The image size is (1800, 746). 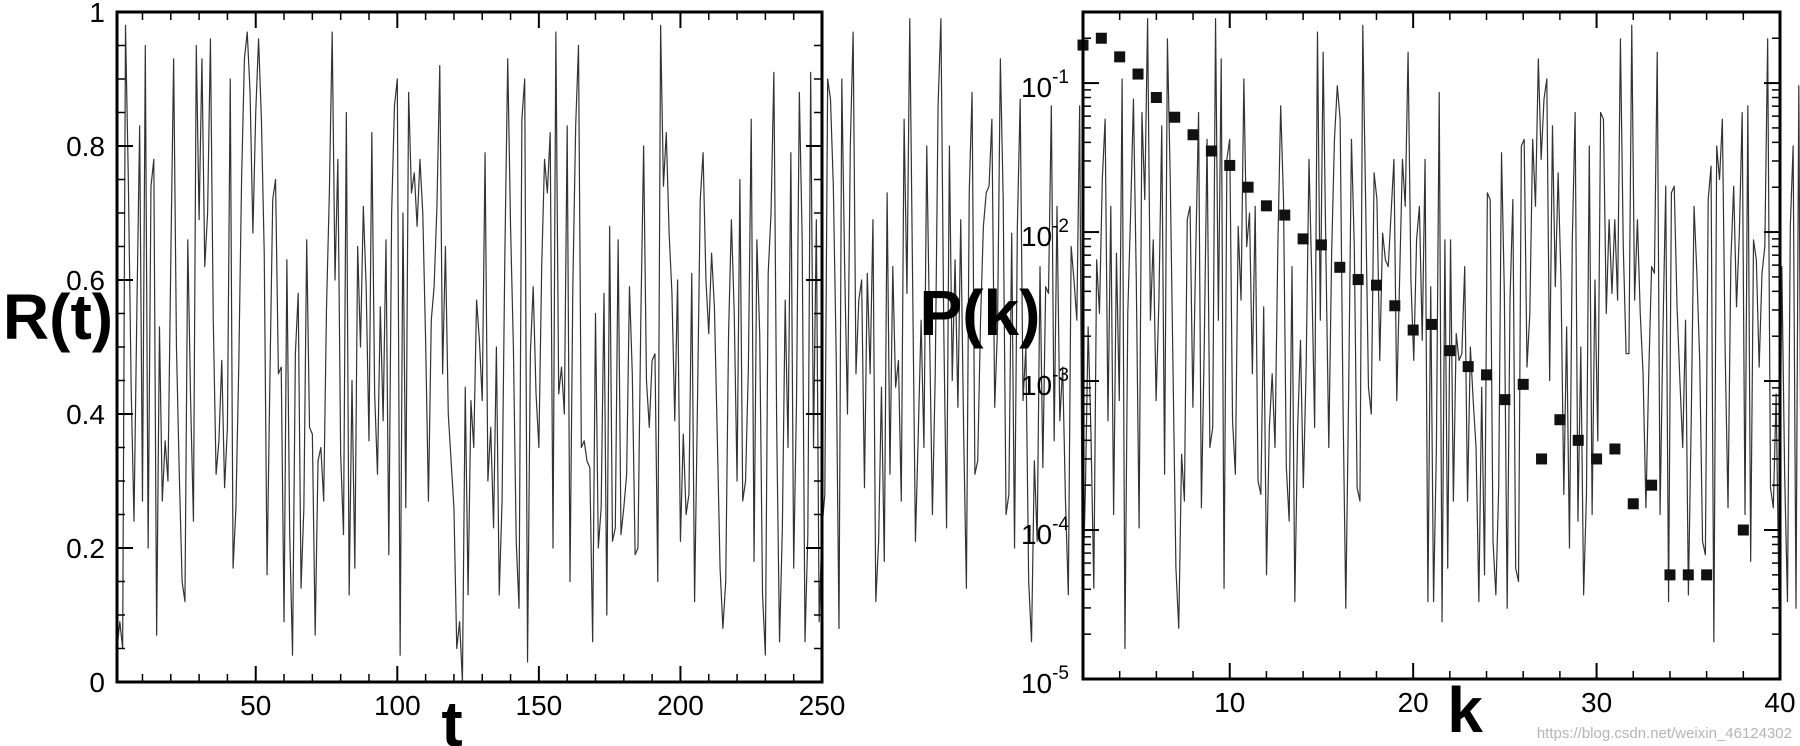 What do you see at coordinates (255, 705) in the screenshot?
I see `left-xtick-label: 50` at bounding box center [255, 705].